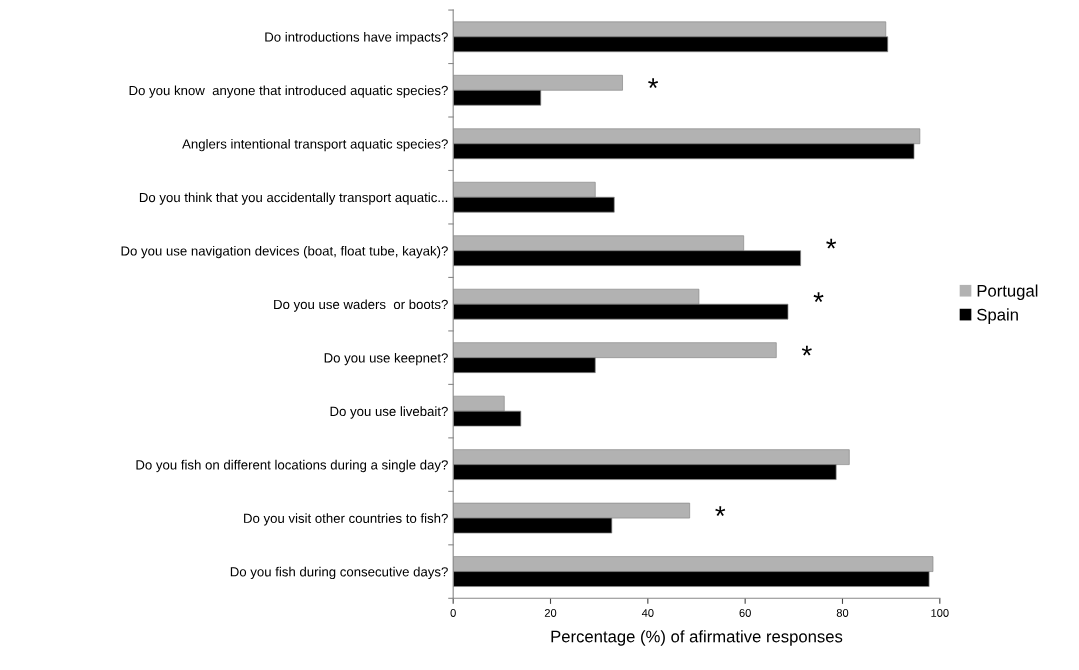 This screenshot has width=1079, height=670. What do you see at coordinates (389, 412) in the screenshot?
I see `y-tick-label: Do you use livebait?` at bounding box center [389, 412].